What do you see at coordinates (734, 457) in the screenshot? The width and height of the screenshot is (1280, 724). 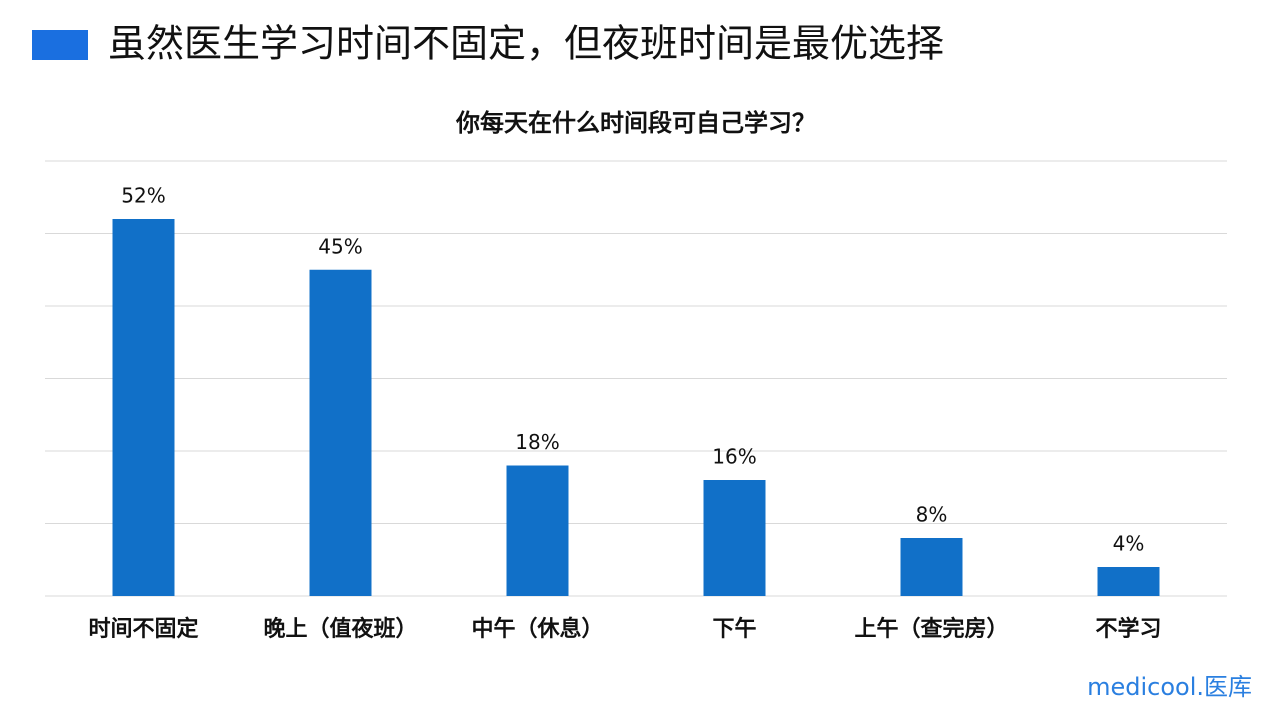 I see `value-label: 16%` at bounding box center [734, 457].